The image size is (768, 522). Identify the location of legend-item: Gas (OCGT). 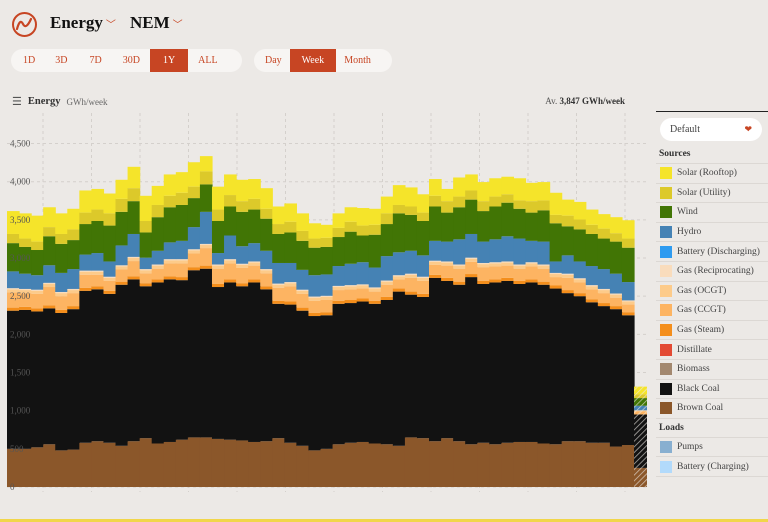
(712, 292).